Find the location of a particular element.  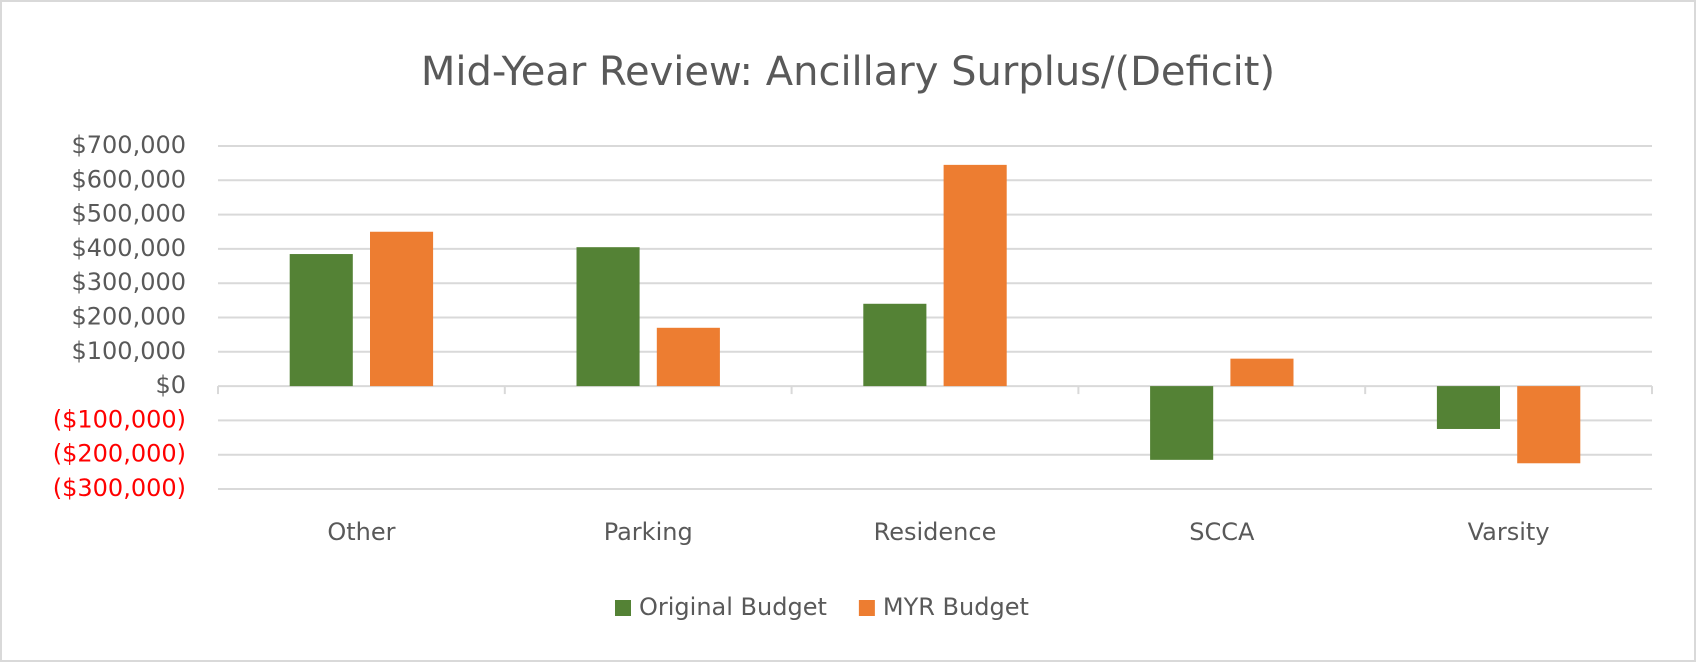

y-tick-label: $500,000 is located at coordinates (128, 214).